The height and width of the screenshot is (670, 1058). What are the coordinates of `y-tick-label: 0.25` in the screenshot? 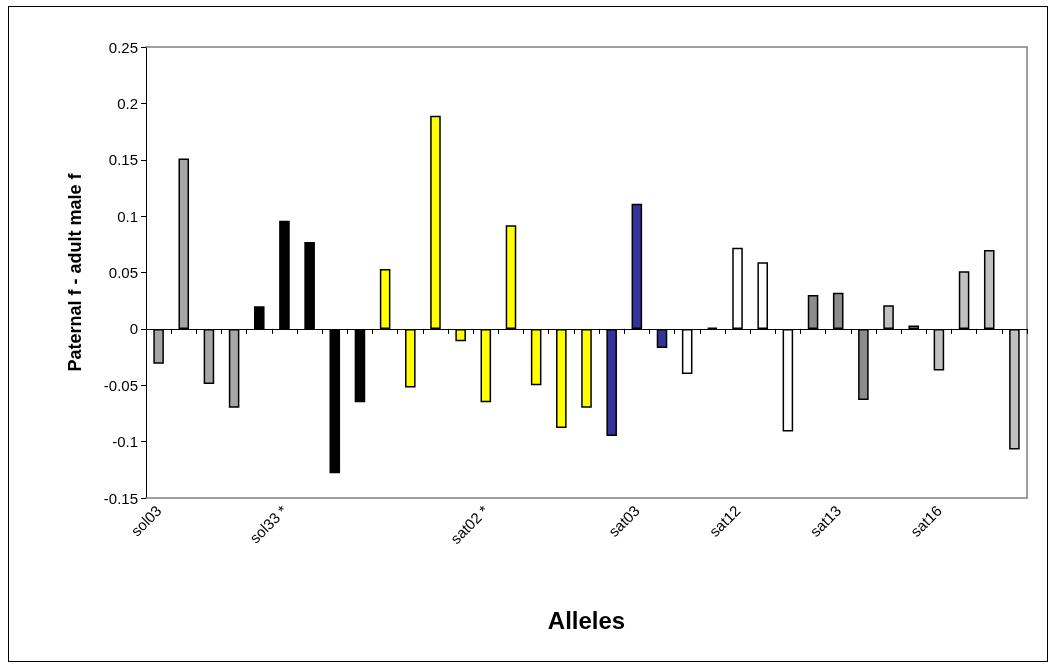 It's located at (123, 47).